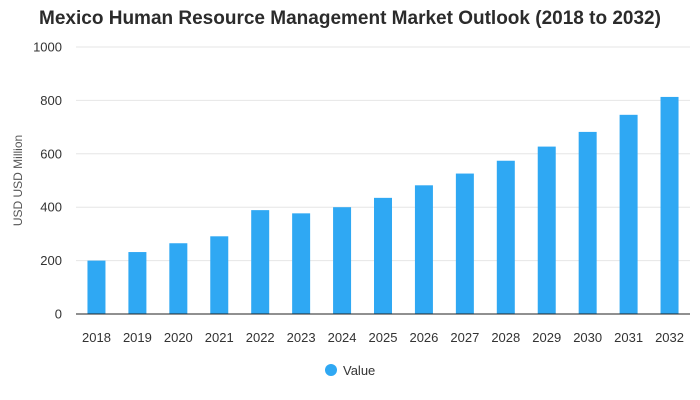 The image size is (700, 400). What do you see at coordinates (137, 337) in the screenshot?
I see `x-tick-label: 2019` at bounding box center [137, 337].